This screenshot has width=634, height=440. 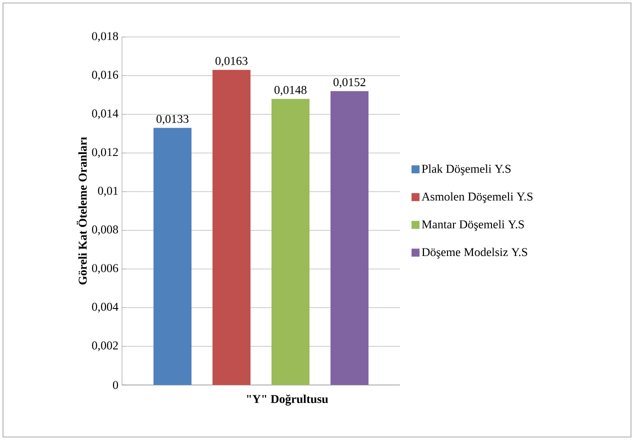 I want to click on x-axis-title: "Y" Doğrultusu, so click(x=287, y=400).